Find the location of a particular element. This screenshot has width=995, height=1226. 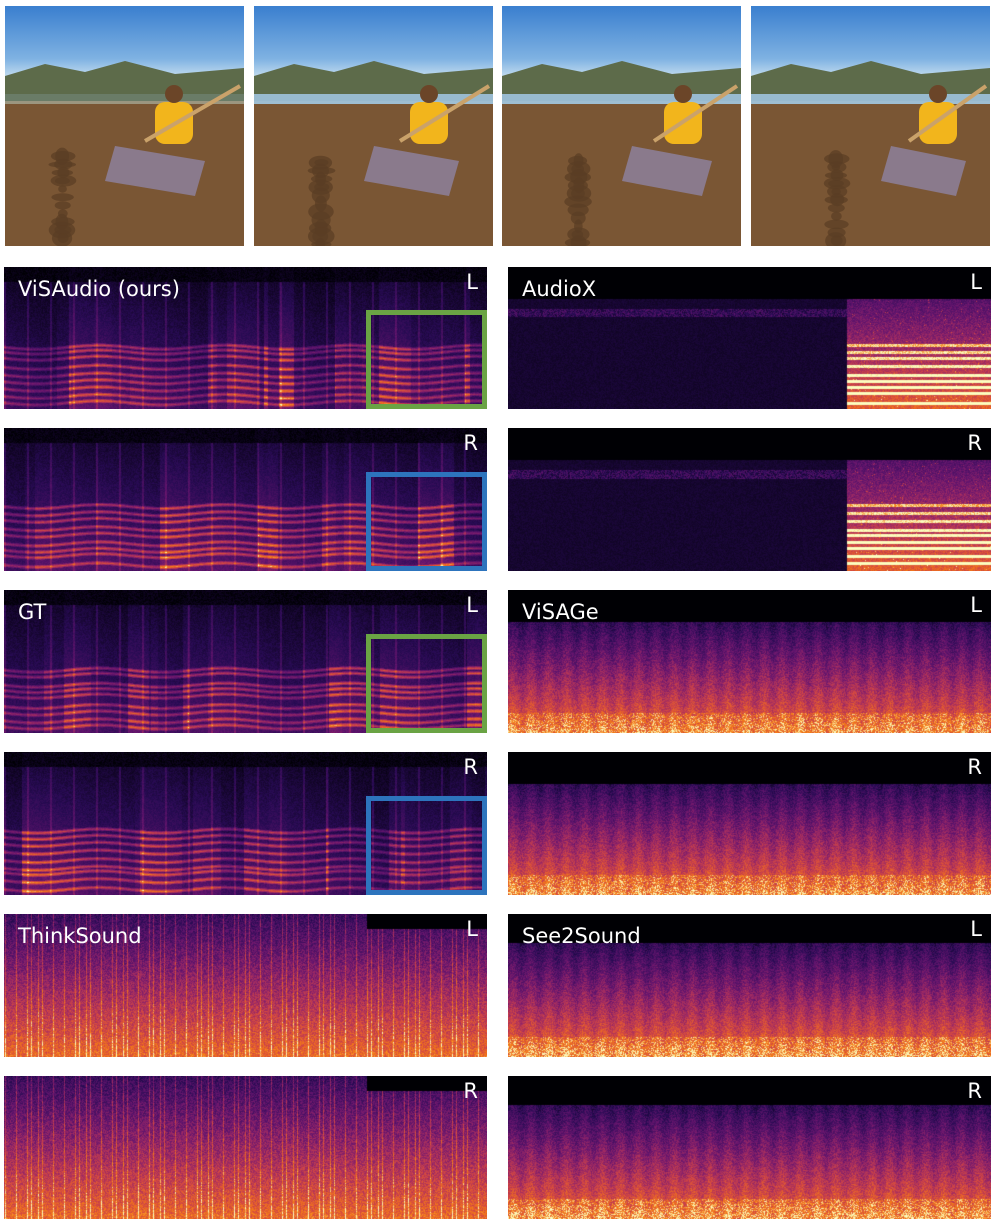

spectrogram-visaudio-left: ViSAudio (ours) L is located at coordinates (245, 338).